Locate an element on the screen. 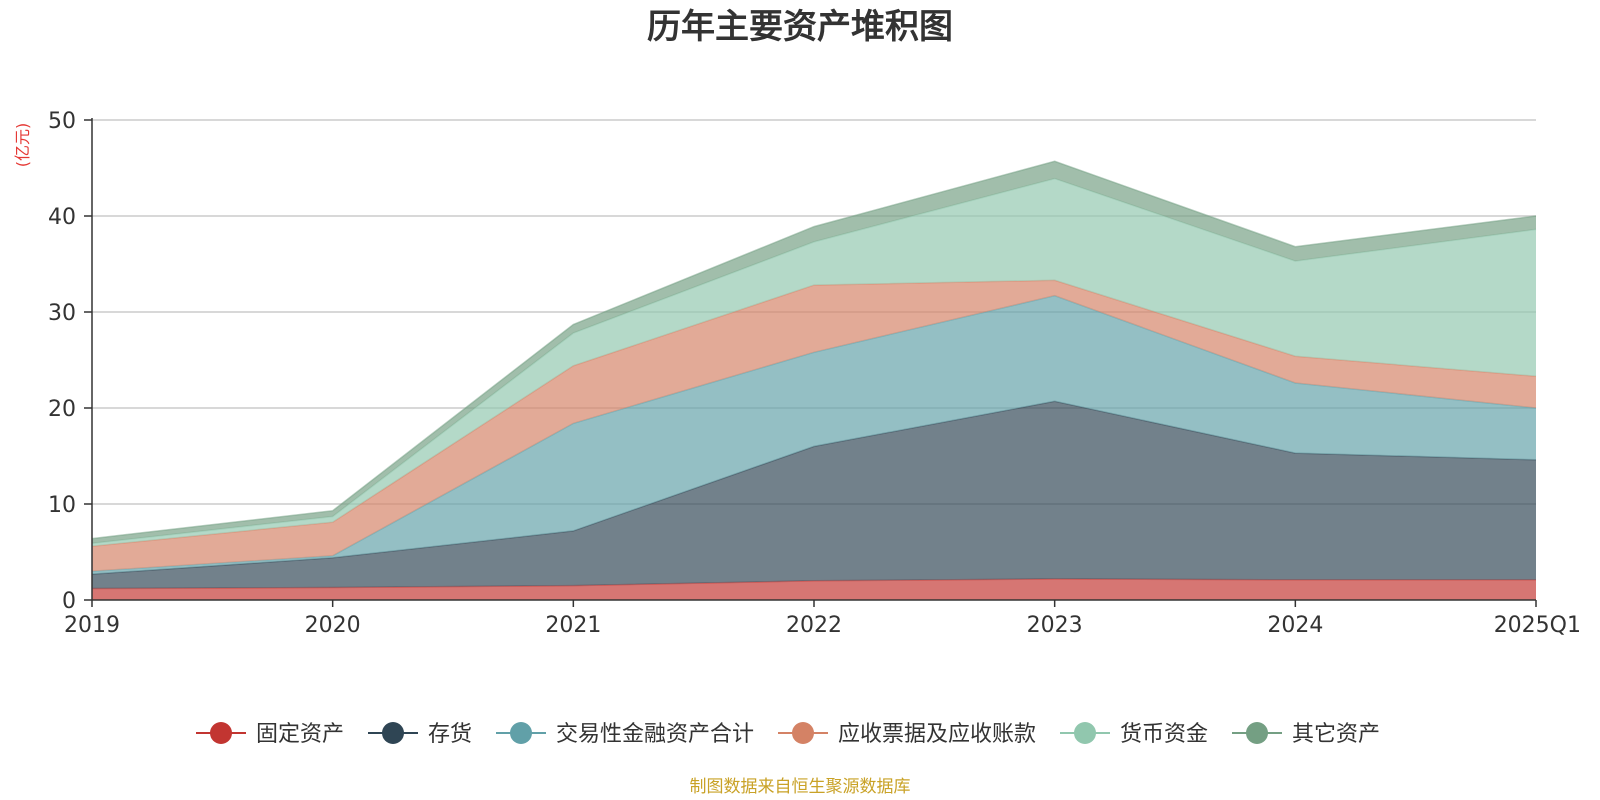 This screenshot has width=1600, height=800. x-tick-label: 2021 is located at coordinates (573, 625).